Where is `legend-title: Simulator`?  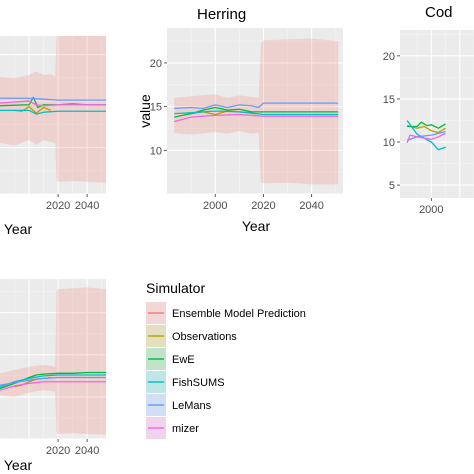
legend-title: Simulator is located at coordinates (175, 288).